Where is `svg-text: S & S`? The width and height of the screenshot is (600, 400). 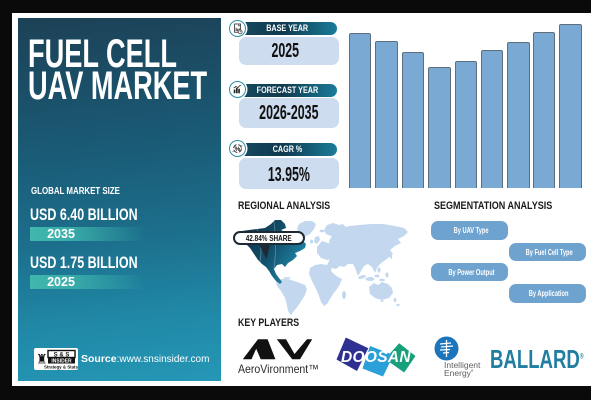 svg-text: S & S is located at coordinates (62, 355).